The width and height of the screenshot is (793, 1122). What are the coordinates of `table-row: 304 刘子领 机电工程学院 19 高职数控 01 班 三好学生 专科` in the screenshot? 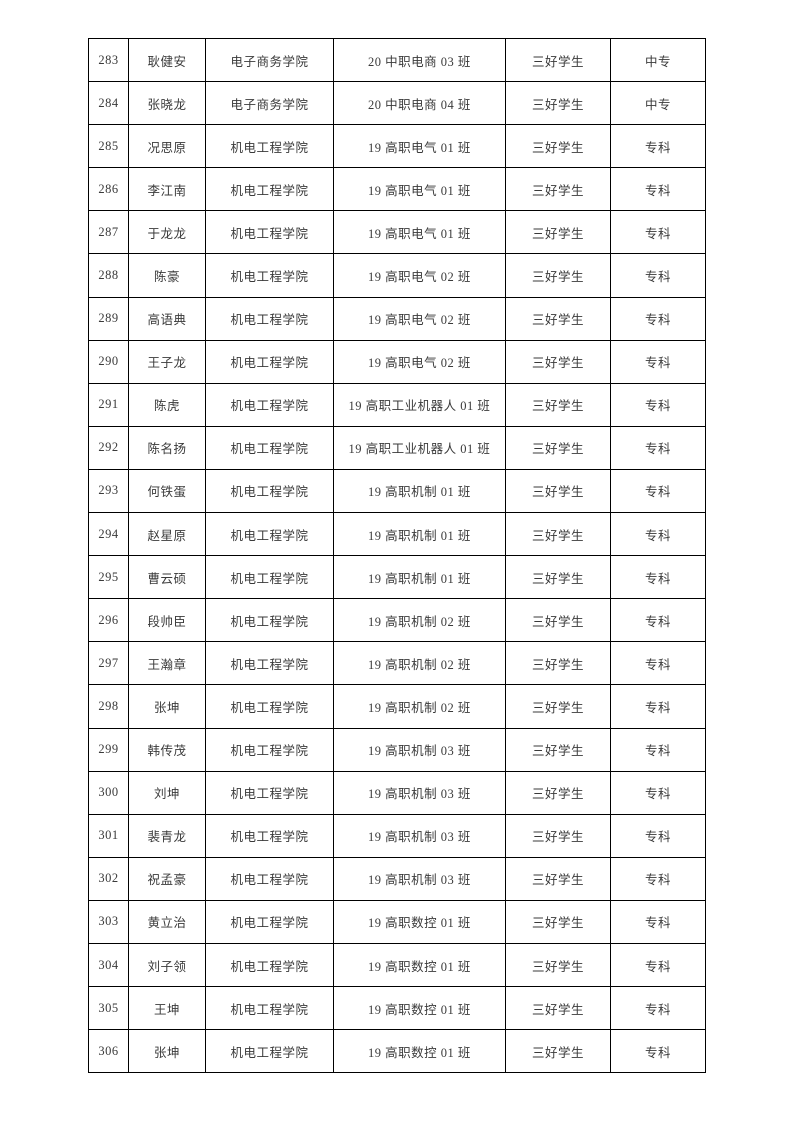 It's located at (397, 965).